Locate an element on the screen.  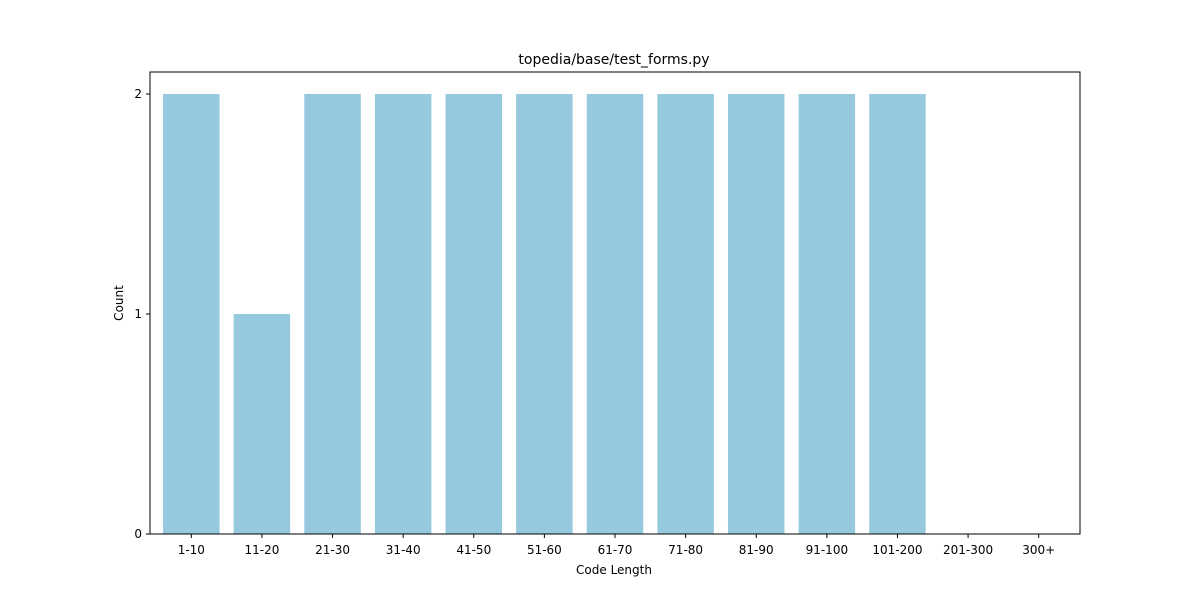
y-tick-label: 2 is located at coordinates (138, 94).